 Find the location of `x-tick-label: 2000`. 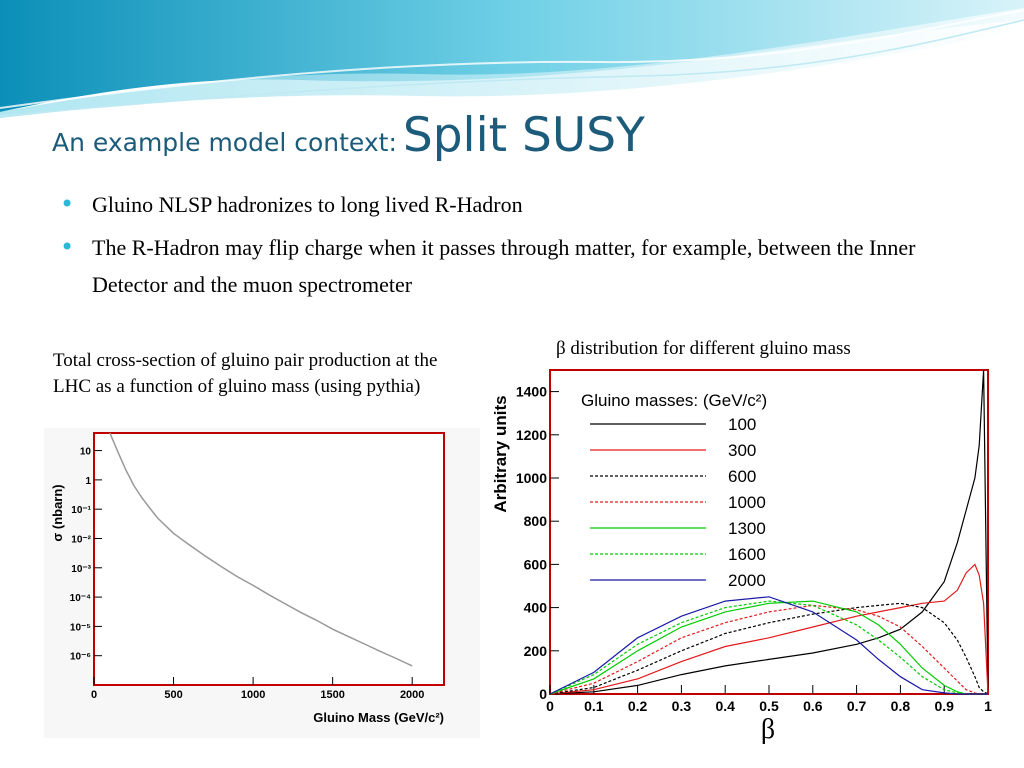

x-tick-label: 2000 is located at coordinates (412, 695).